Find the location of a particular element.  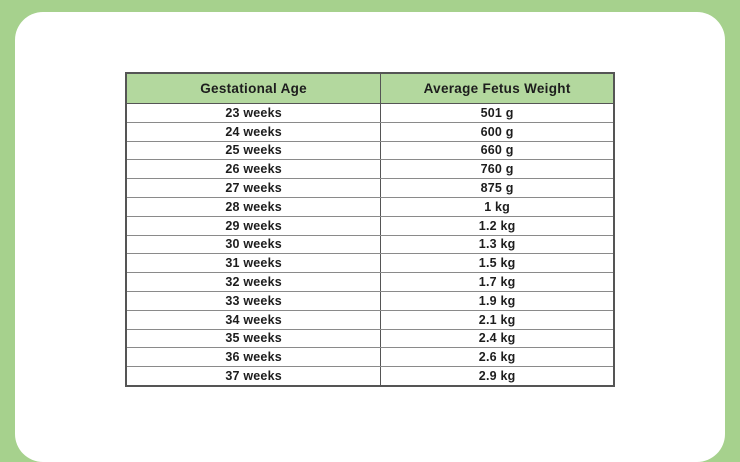

fetus-weight-cell: 2.6 kg is located at coordinates (497, 357).